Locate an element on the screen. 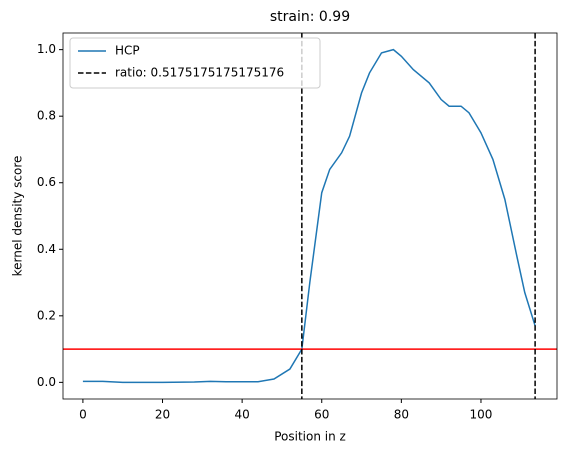 This screenshot has height=454, width=567. legend-label: ratio: 0.5175175175175176 is located at coordinates (199, 73).